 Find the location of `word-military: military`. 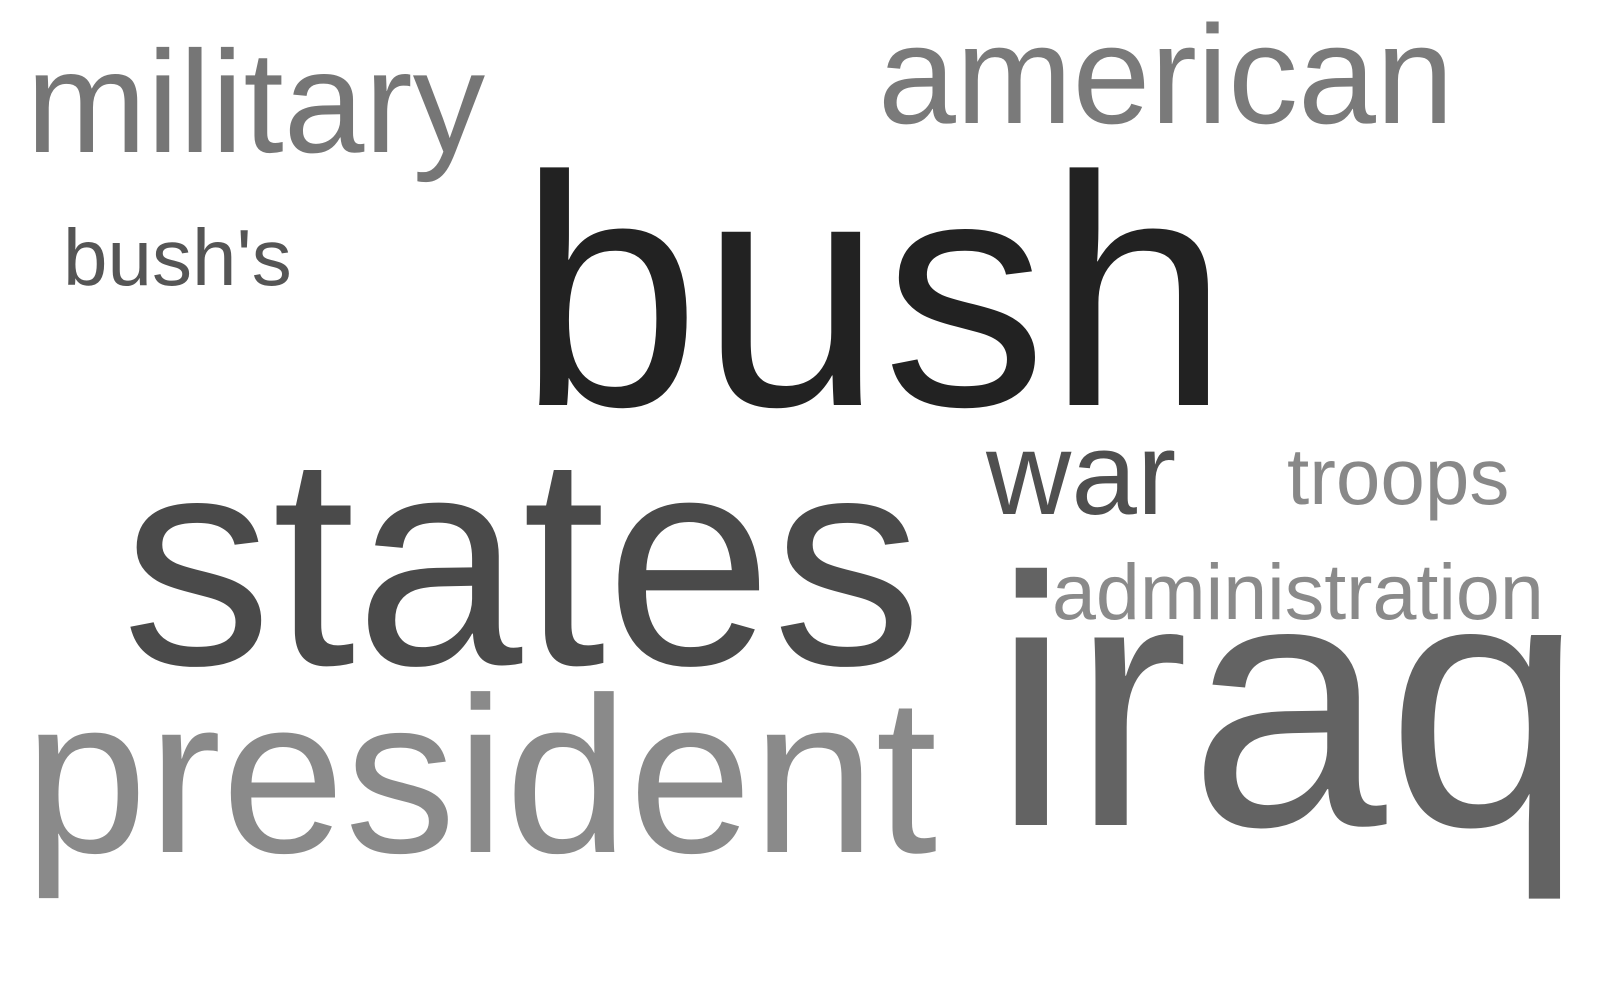

word-military: military is located at coordinates (255, 102).